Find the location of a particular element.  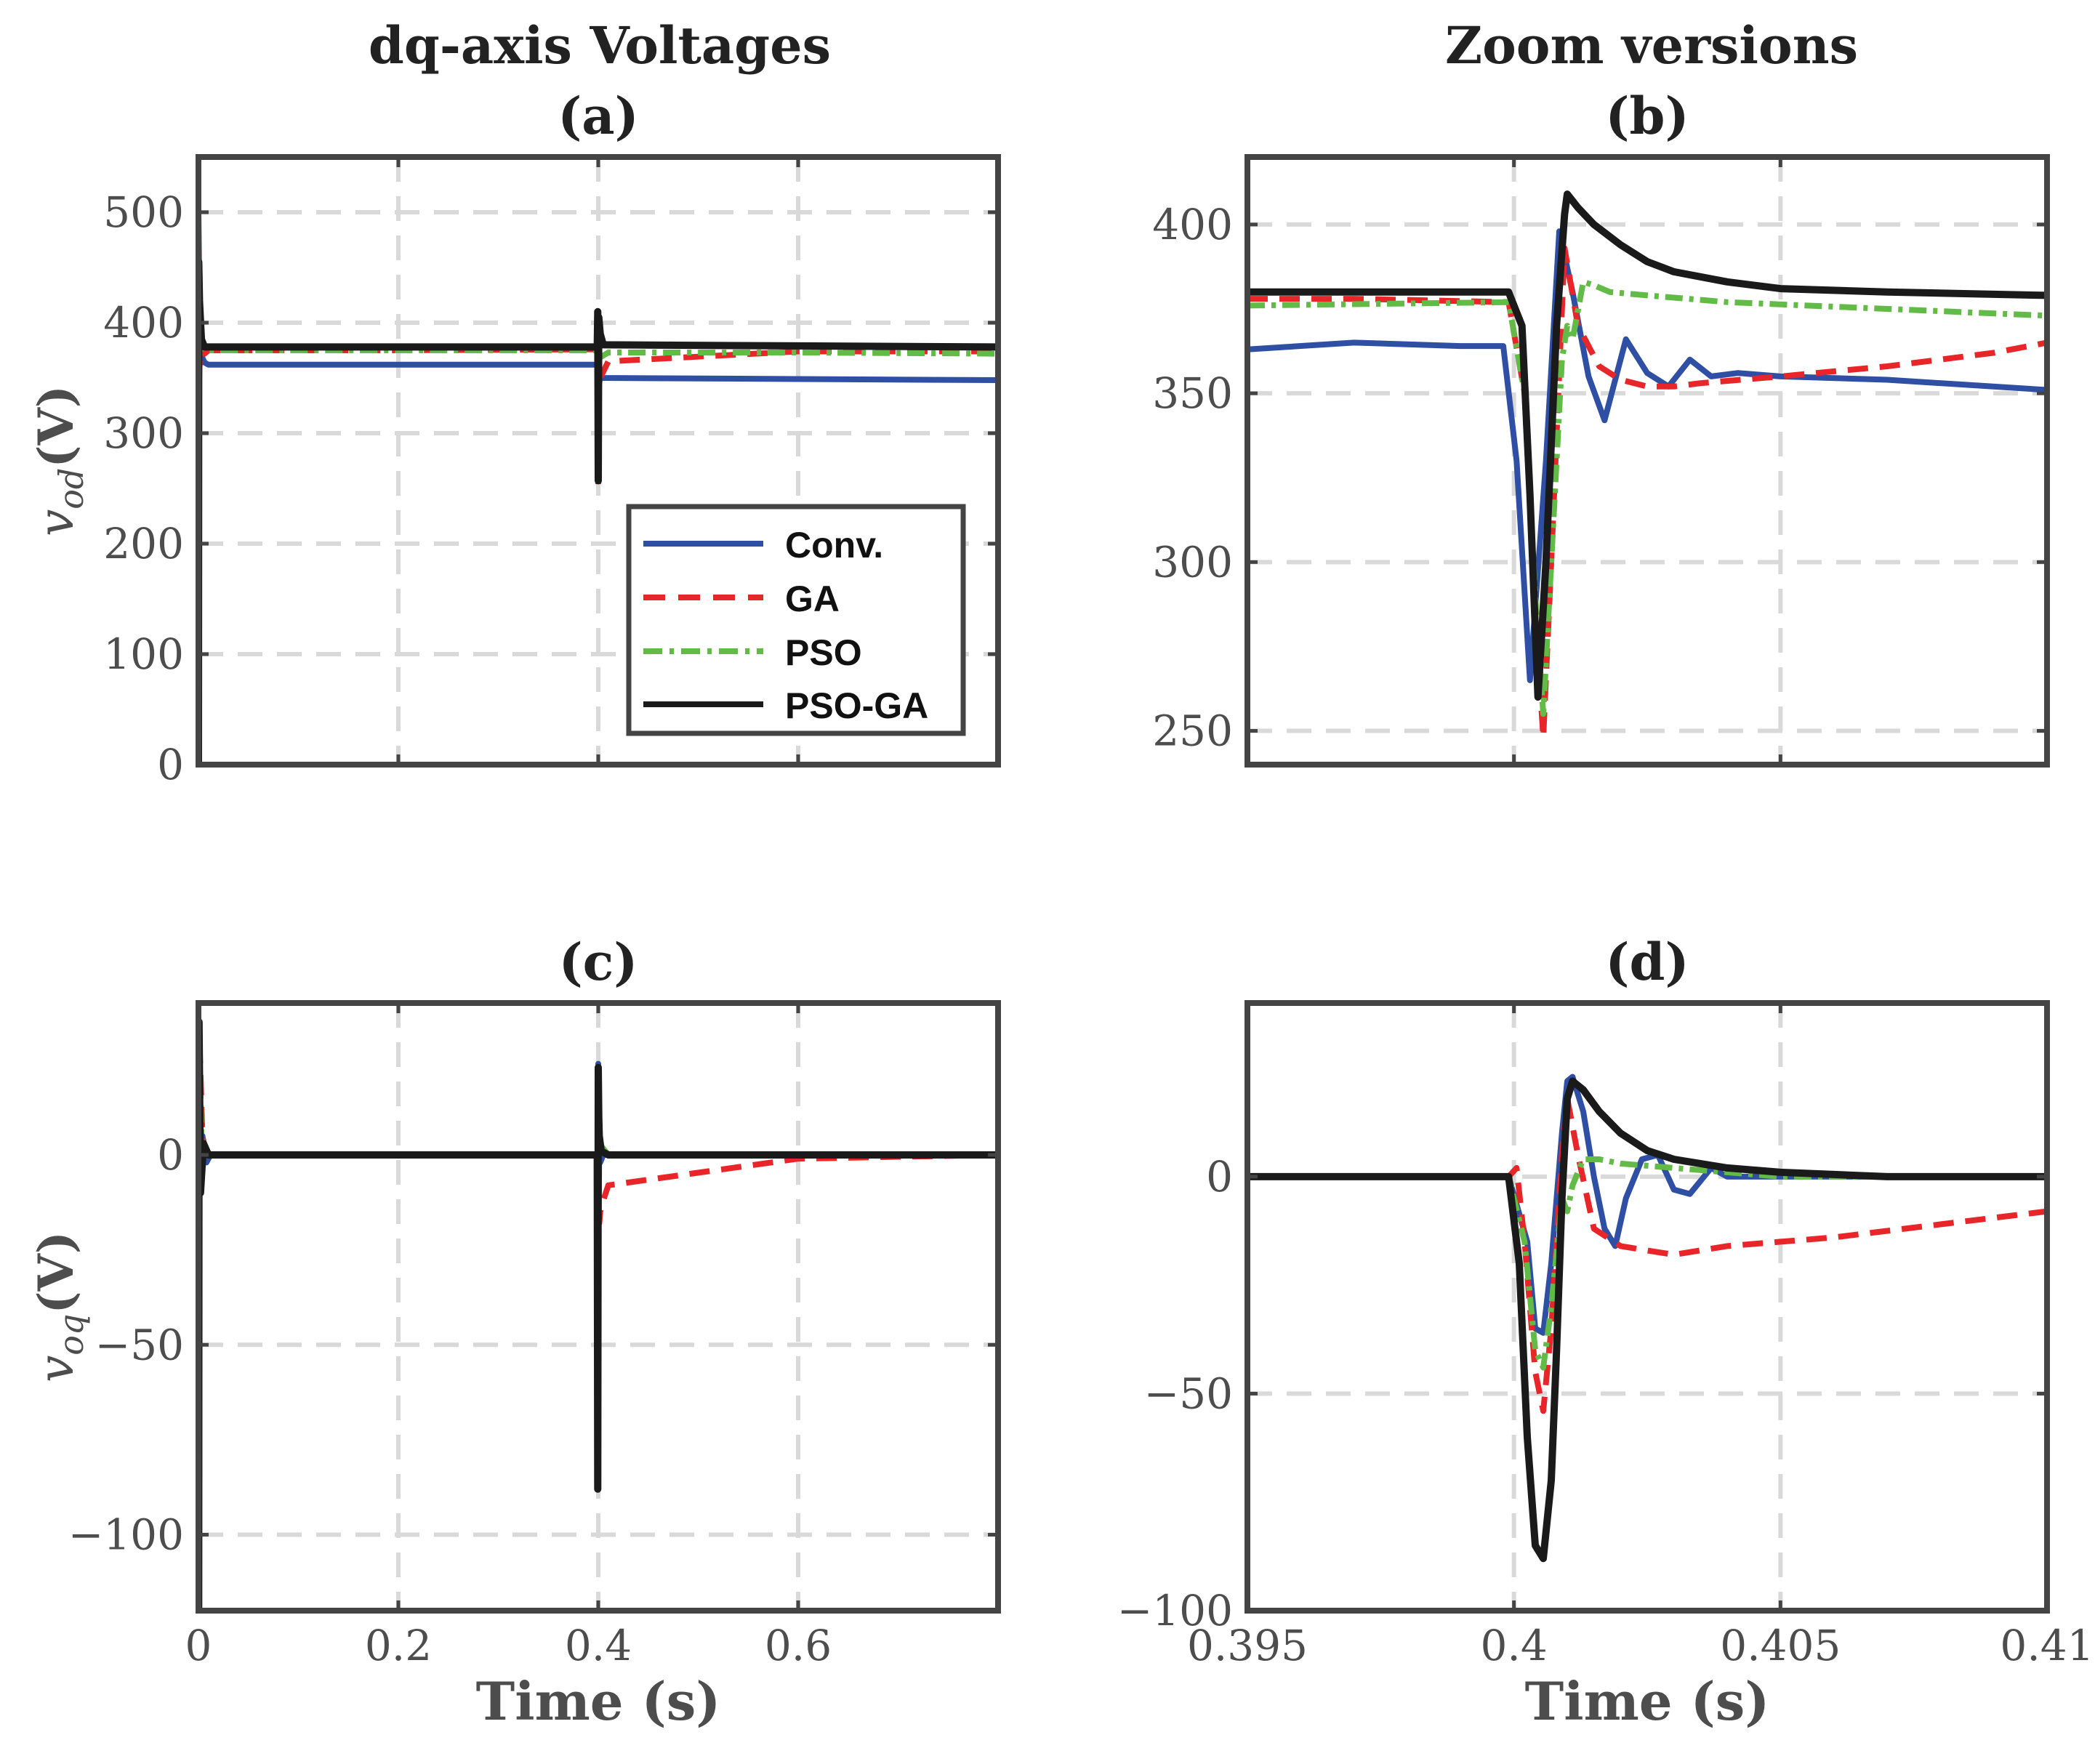

zoom-title: Zoom versions is located at coordinates (1652, 45).